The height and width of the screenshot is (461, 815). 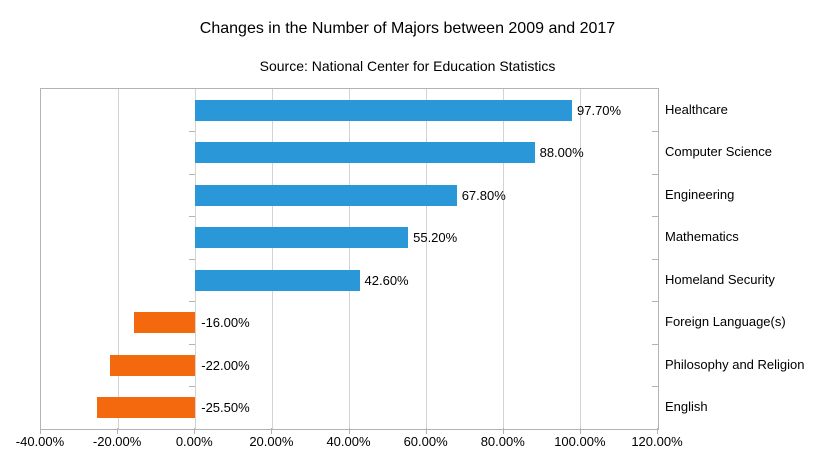 I want to click on data-label: 55.20%, so click(x=435, y=238).